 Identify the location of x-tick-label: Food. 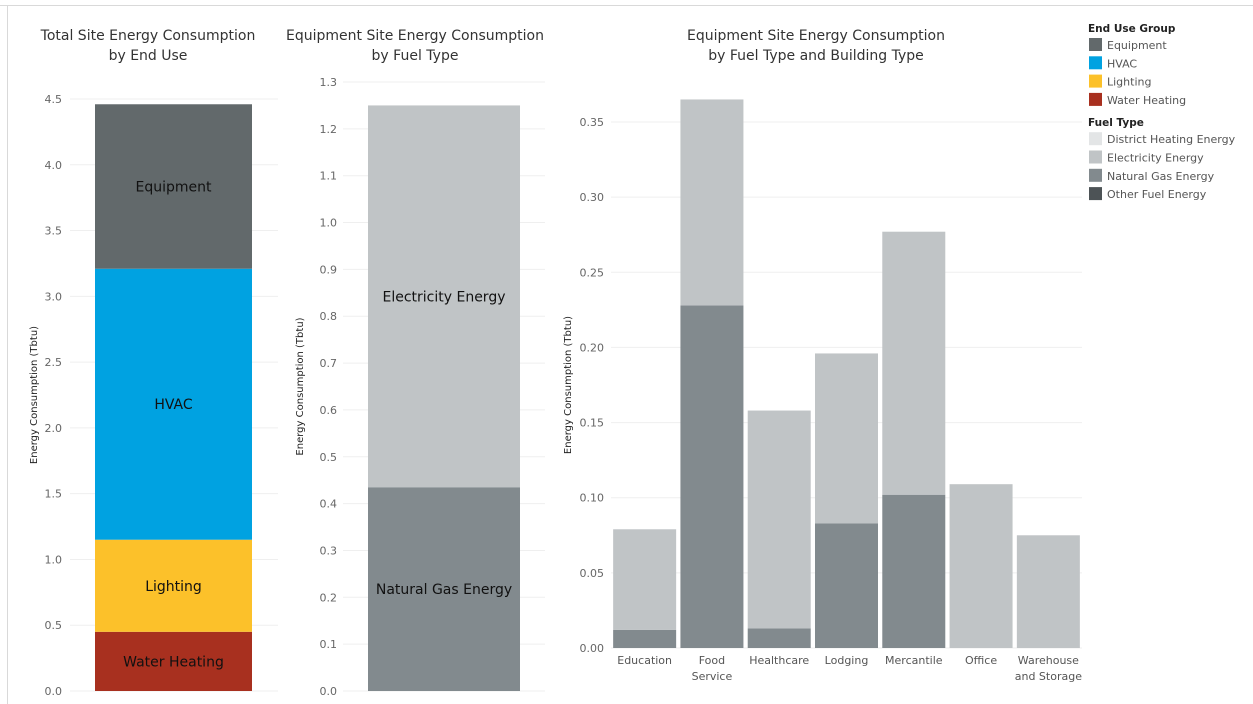
(712, 660).